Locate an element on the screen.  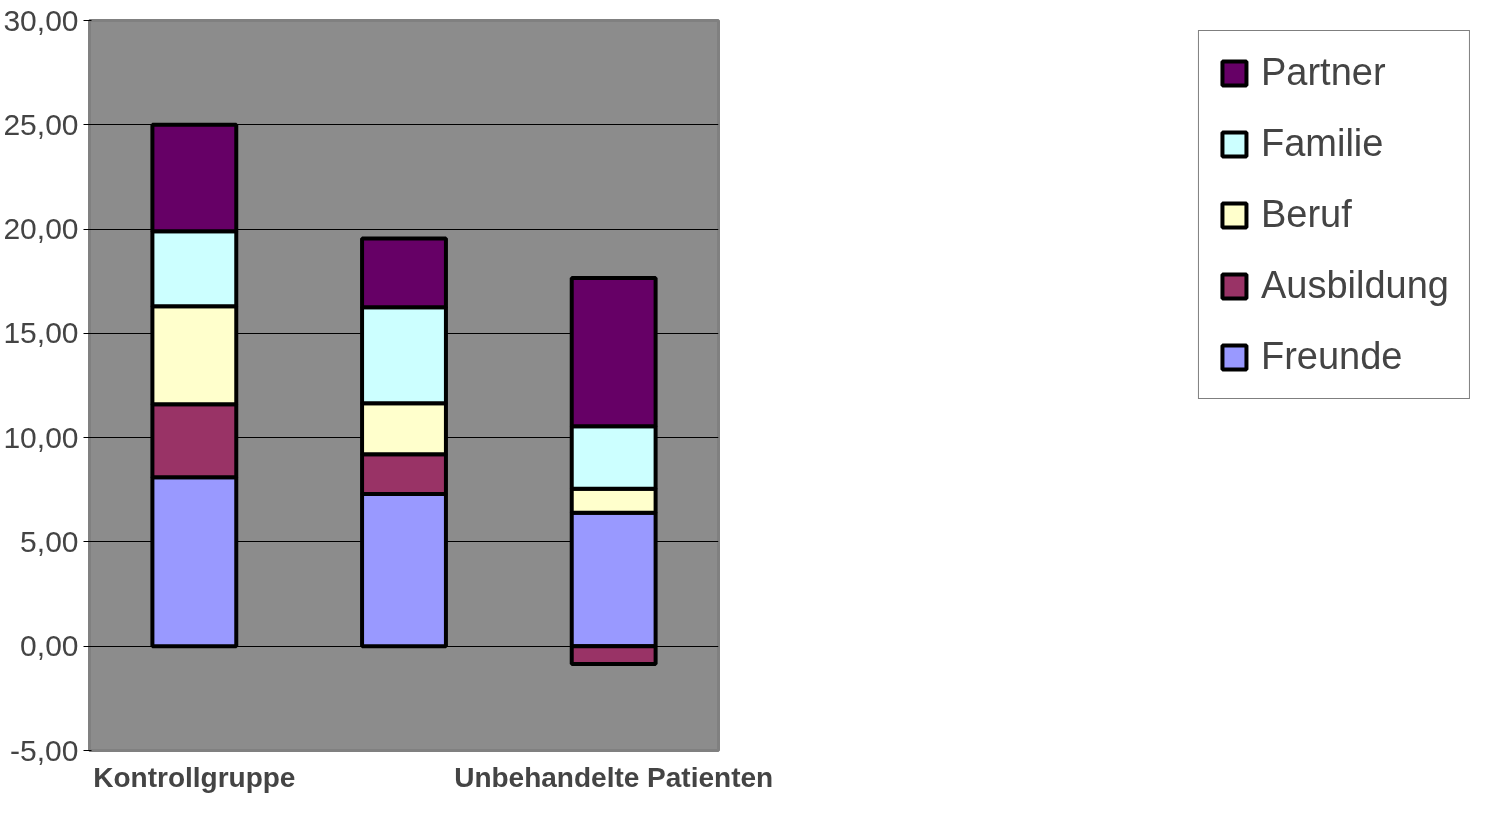
y-tick-label: 15,00 is located at coordinates (41, 333).